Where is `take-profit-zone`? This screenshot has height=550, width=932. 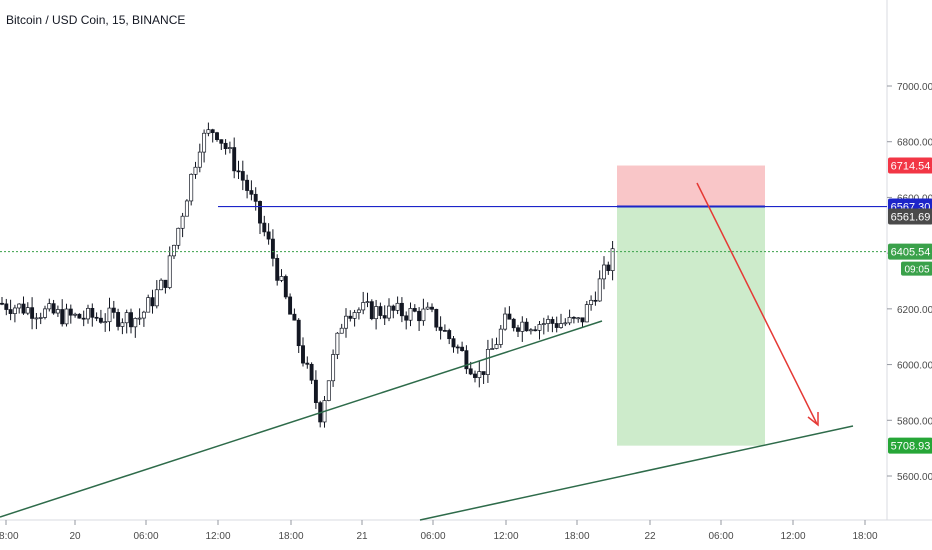
take-profit-zone is located at coordinates (691, 326).